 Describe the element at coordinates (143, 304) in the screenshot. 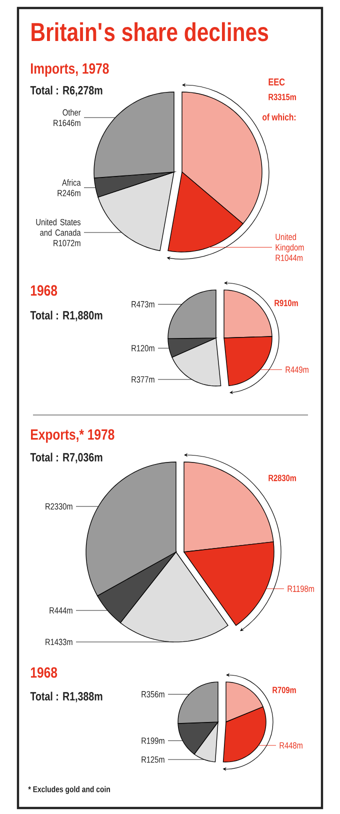

I see `data-label: R473m` at that location.